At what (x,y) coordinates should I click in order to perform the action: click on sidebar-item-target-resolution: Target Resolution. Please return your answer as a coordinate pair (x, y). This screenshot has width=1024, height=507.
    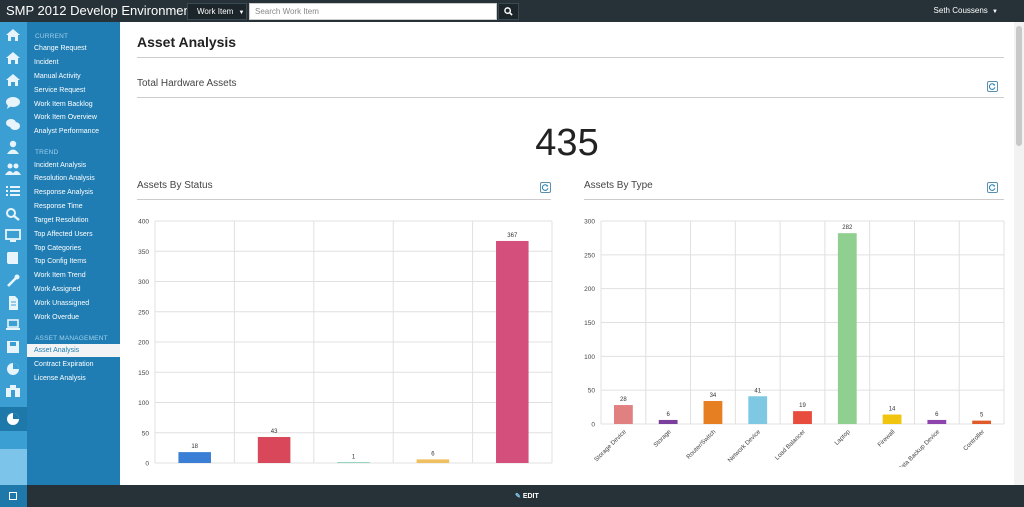
    Looking at the image, I should click on (61, 220).